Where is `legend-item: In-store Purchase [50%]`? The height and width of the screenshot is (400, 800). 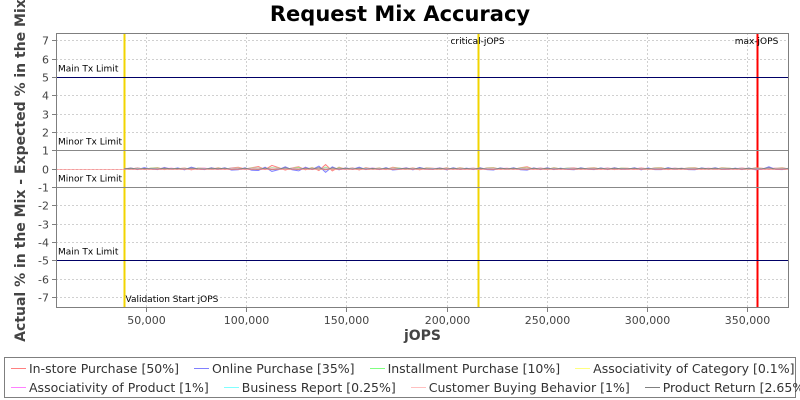 legend-item: In-store Purchase [50%] is located at coordinates (92, 368).